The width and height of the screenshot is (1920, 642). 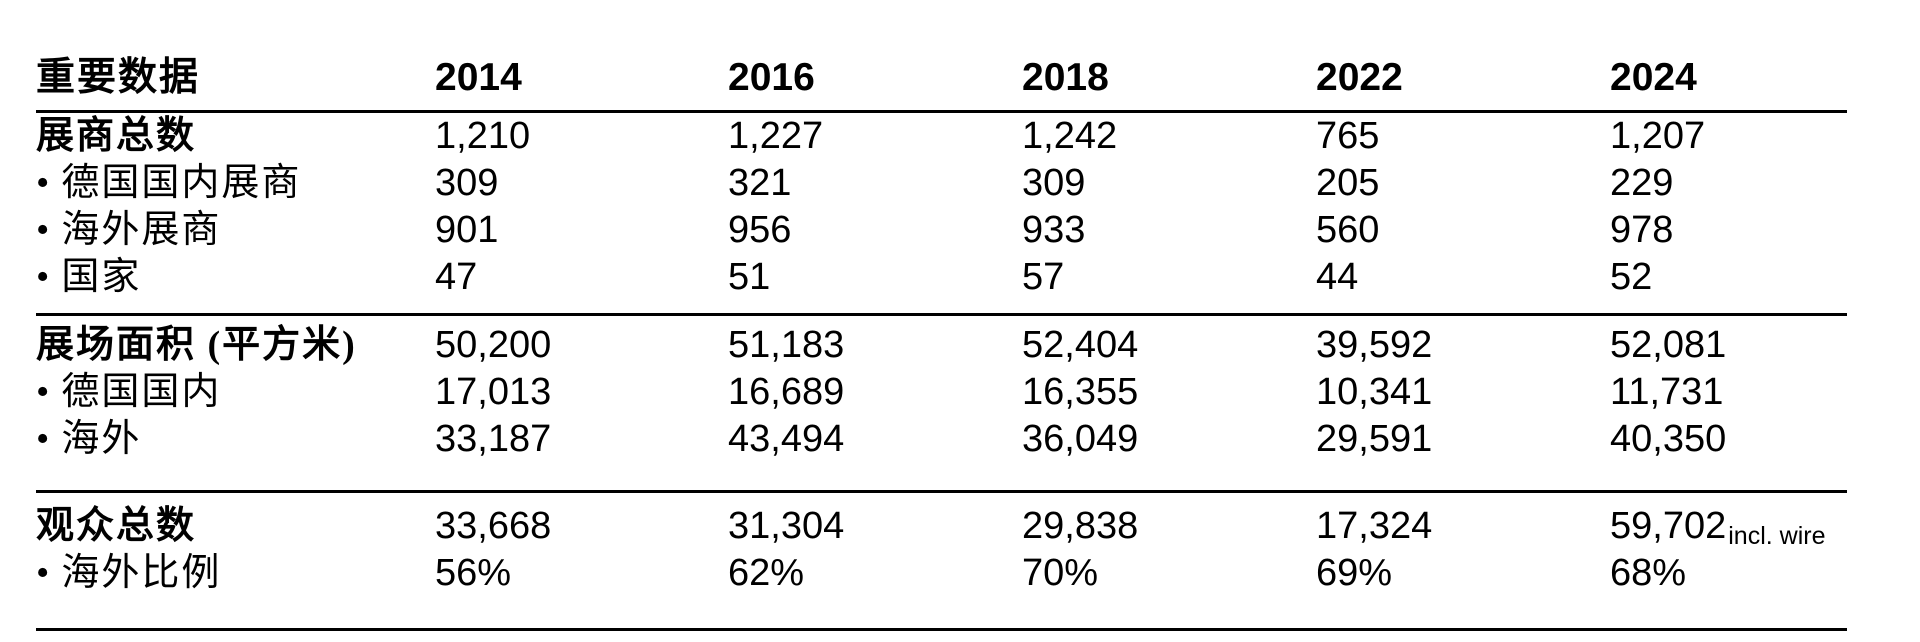 I want to click on cell-value: 321, so click(x=760, y=183).